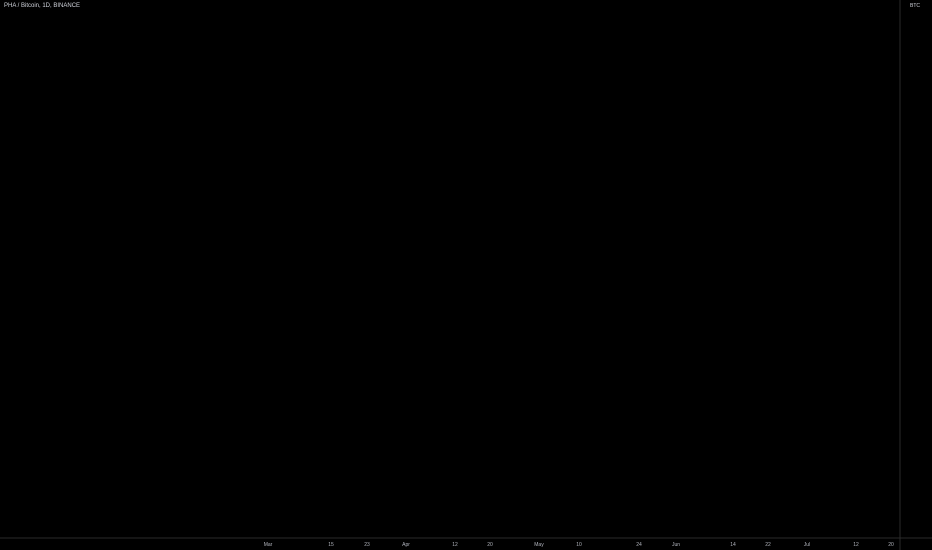 This screenshot has width=932, height=550. What do you see at coordinates (639, 545) in the screenshot?
I see `x-tick-label: 24` at bounding box center [639, 545].